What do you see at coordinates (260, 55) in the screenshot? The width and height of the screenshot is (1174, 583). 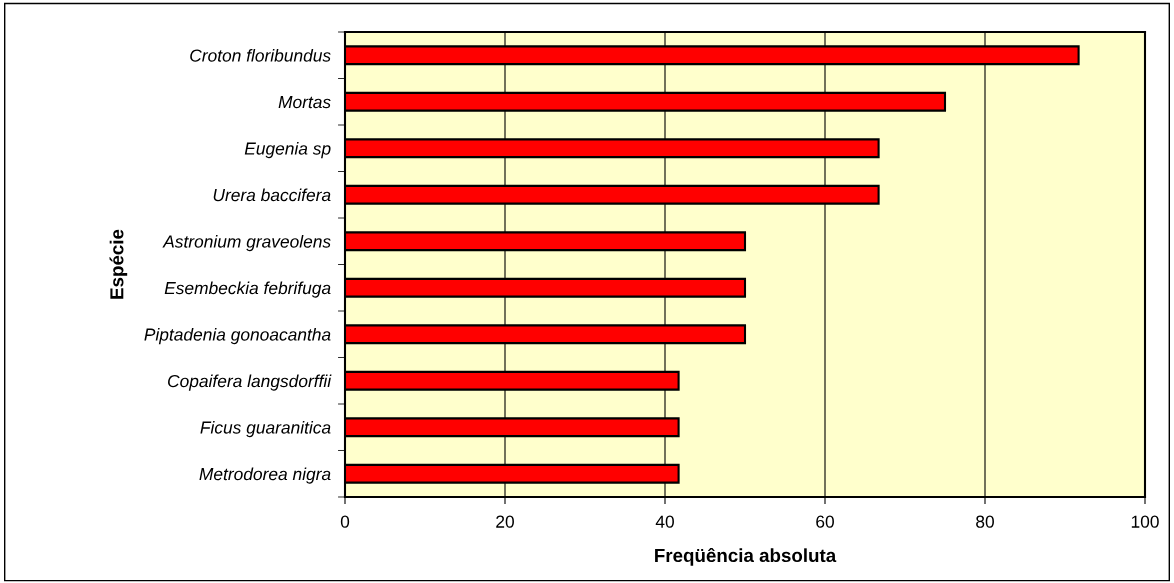 I see `y-tick-label: Croton floribundus` at bounding box center [260, 55].